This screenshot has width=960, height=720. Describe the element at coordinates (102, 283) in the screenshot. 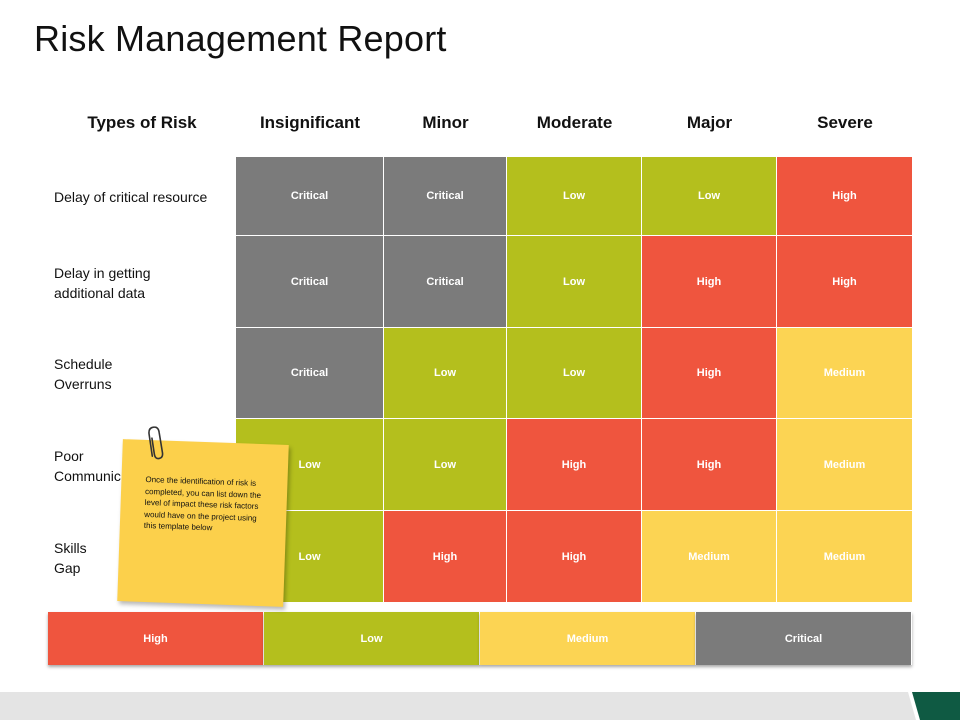

I see `row-label: Delay in getting additional data` at that location.